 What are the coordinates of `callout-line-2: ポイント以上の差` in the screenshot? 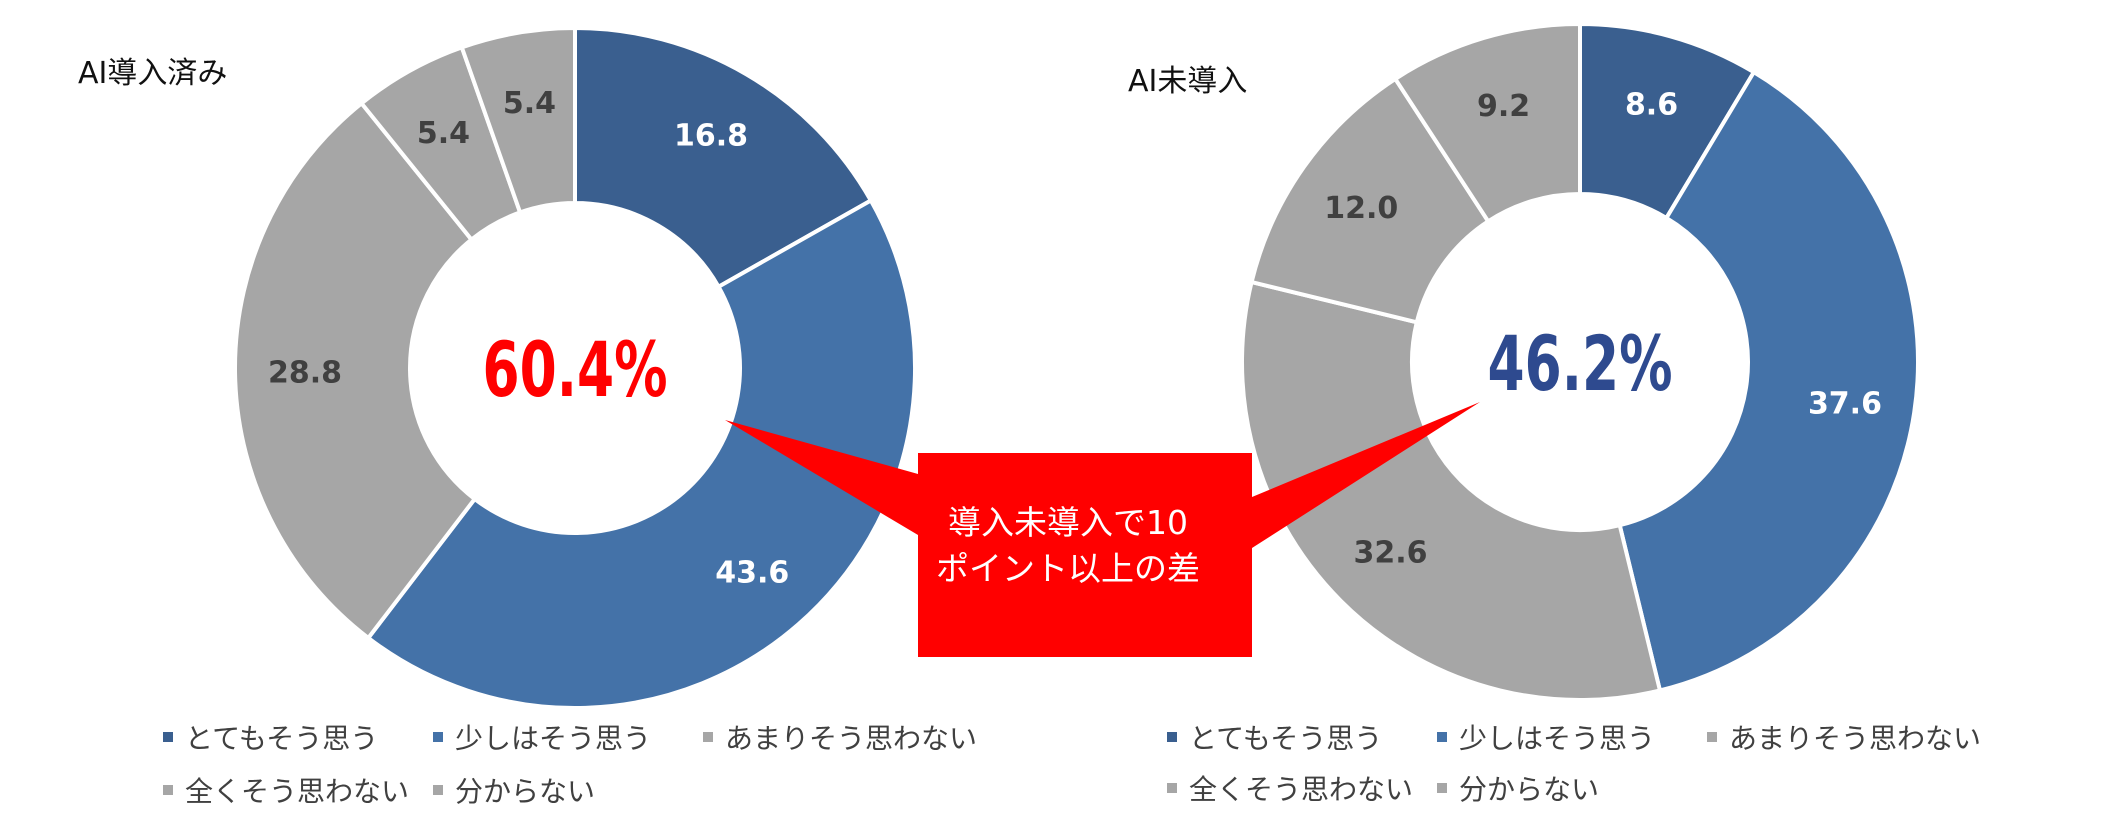 It's located at (1068, 568).